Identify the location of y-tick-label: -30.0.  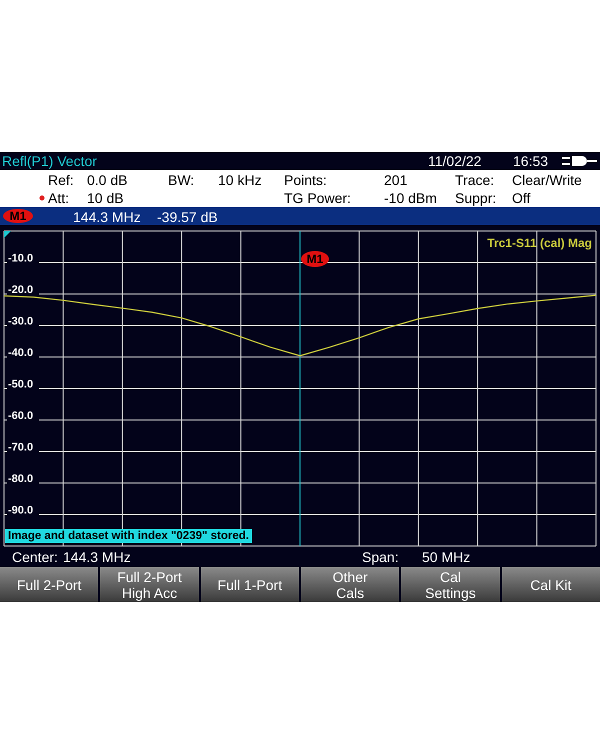
(21, 322).